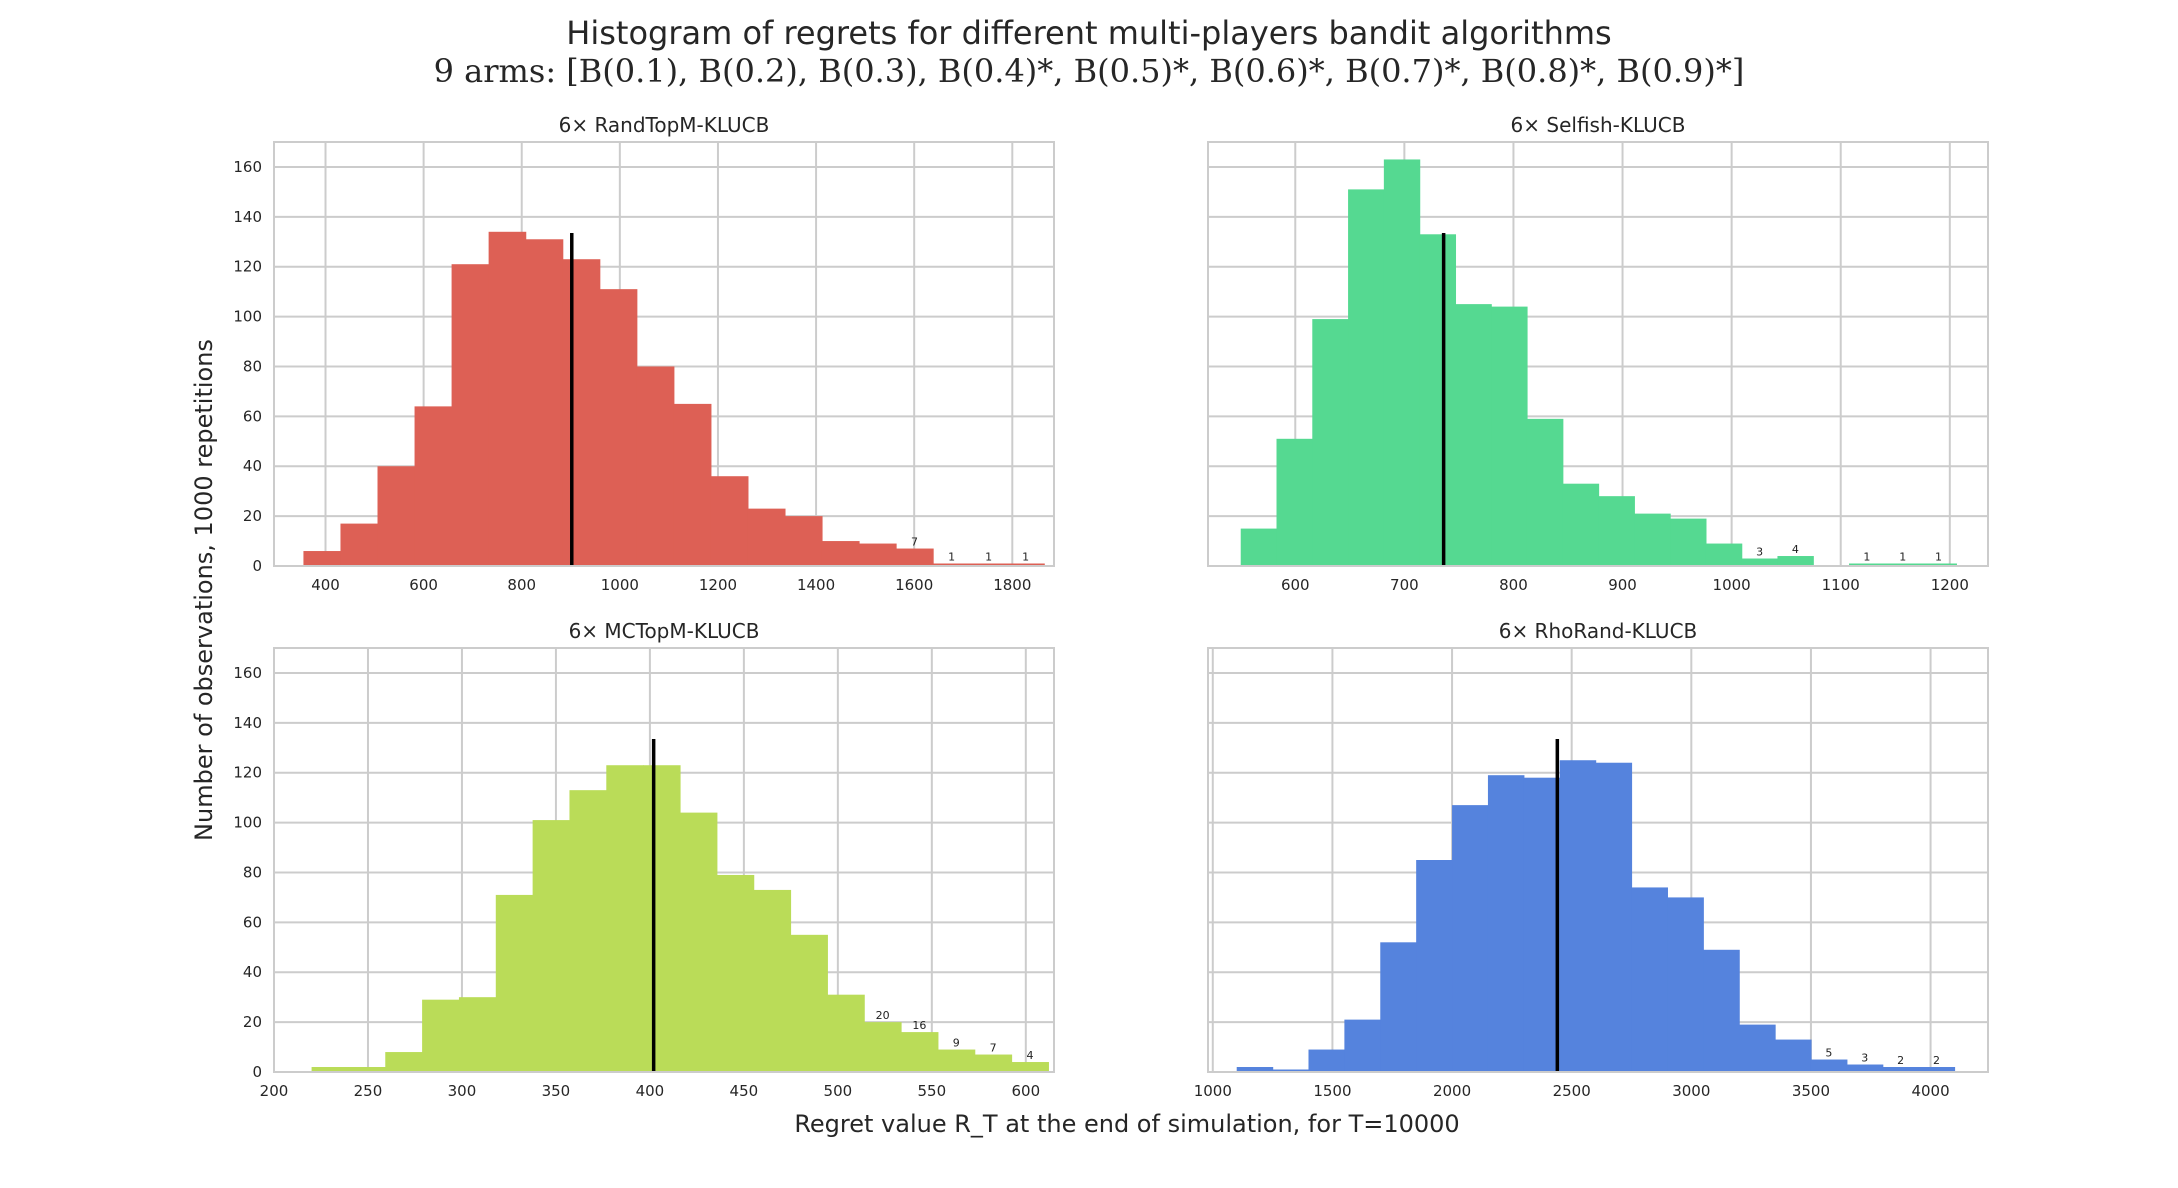 The height and width of the screenshot is (1188, 2178). What do you see at coordinates (252, 922) in the screenshot?
I see `y-tick-label: 60` at bounding box center [252, 922].